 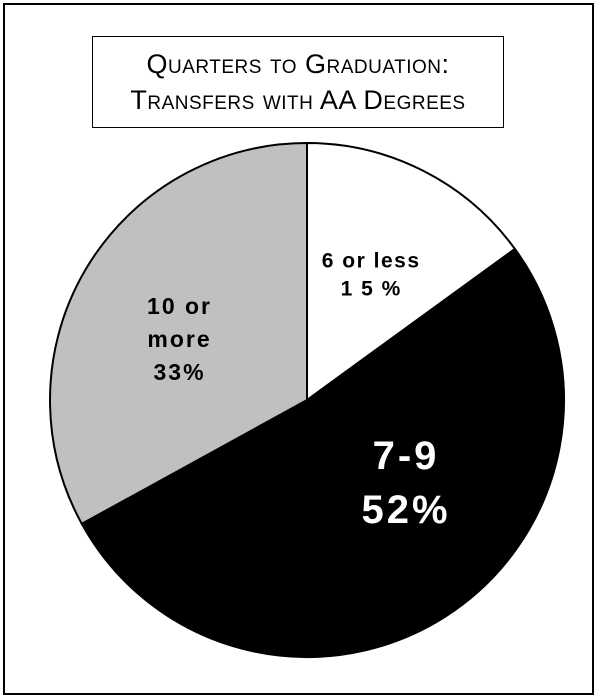 I want to click on chart-title-line-2: Transfers with AA Degrees, so click(x=298, y=100).